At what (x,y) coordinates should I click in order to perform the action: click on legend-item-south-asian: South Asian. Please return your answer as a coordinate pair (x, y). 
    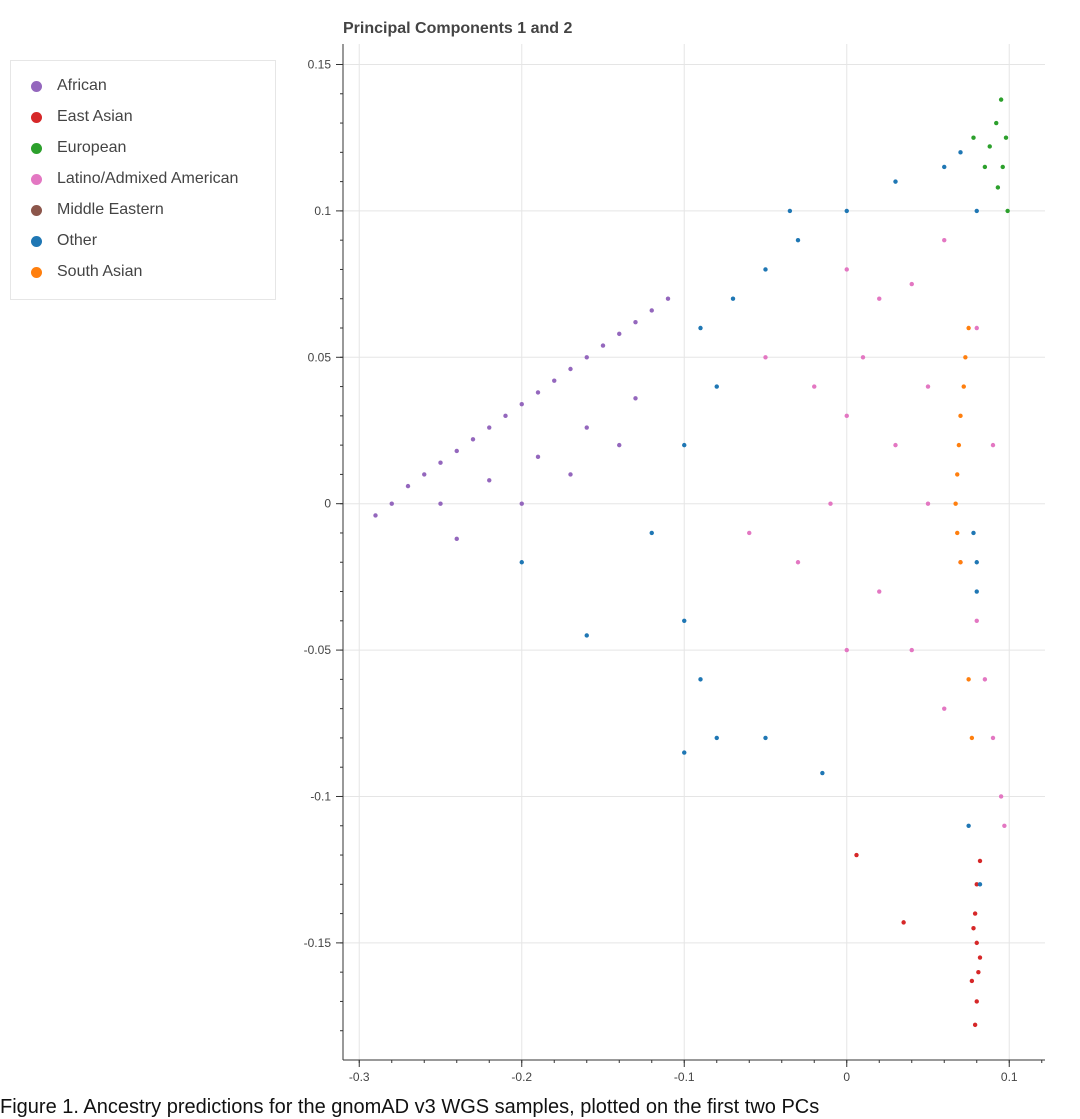
    Looking at the image, I should click on (86, 272).